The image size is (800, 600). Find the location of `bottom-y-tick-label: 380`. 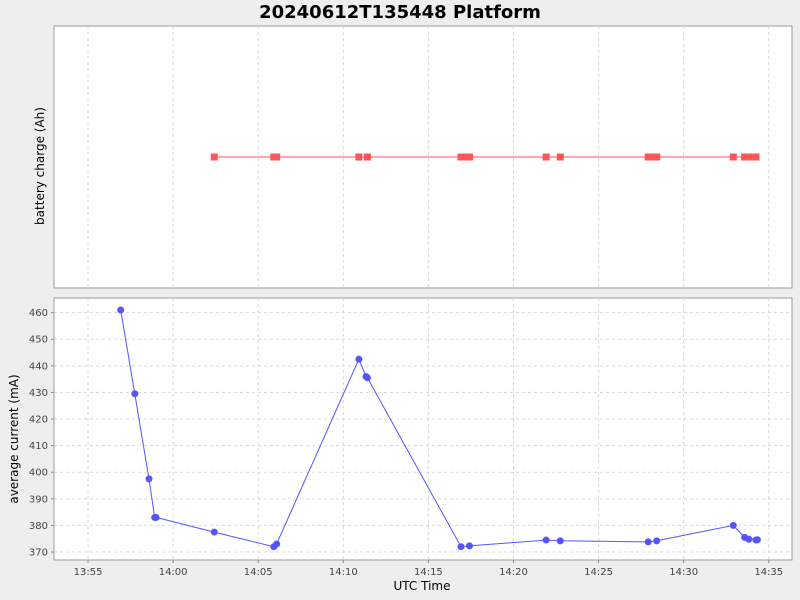

bottom-y-tick-label: 380 is located at coordinates (38, 526).